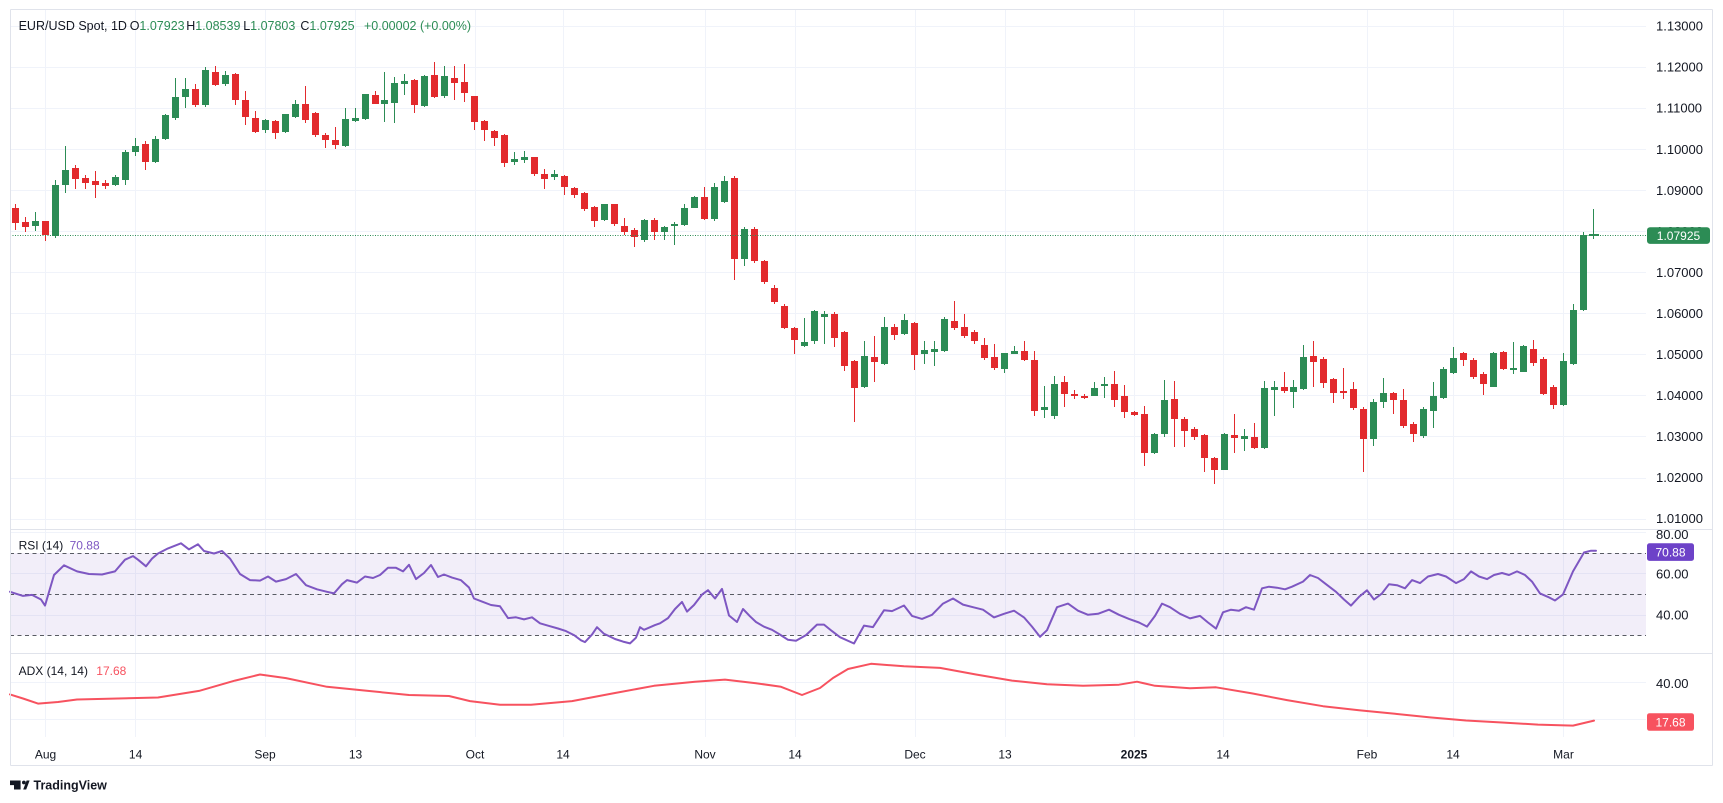  I want to click on svg-text: 1.10000, so click(1679, 149).